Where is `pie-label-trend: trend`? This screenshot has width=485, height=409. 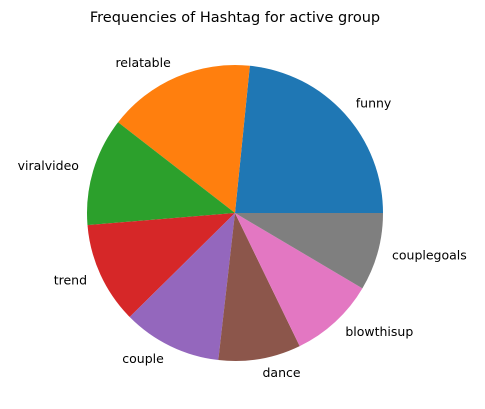 pie-label-trend: trend is located at coordinates (70, 279).